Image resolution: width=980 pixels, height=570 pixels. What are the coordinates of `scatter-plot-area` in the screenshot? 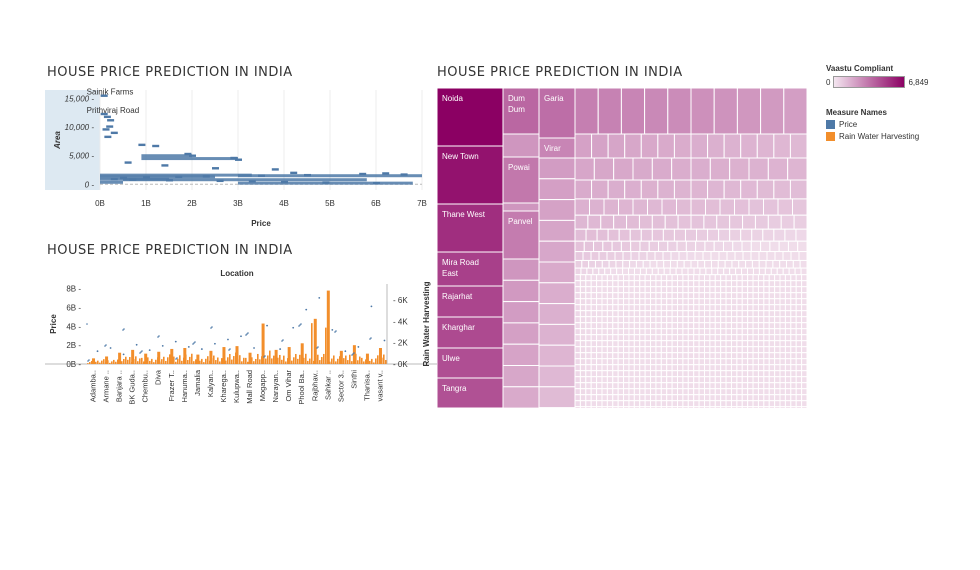 It's located at (261, 140).